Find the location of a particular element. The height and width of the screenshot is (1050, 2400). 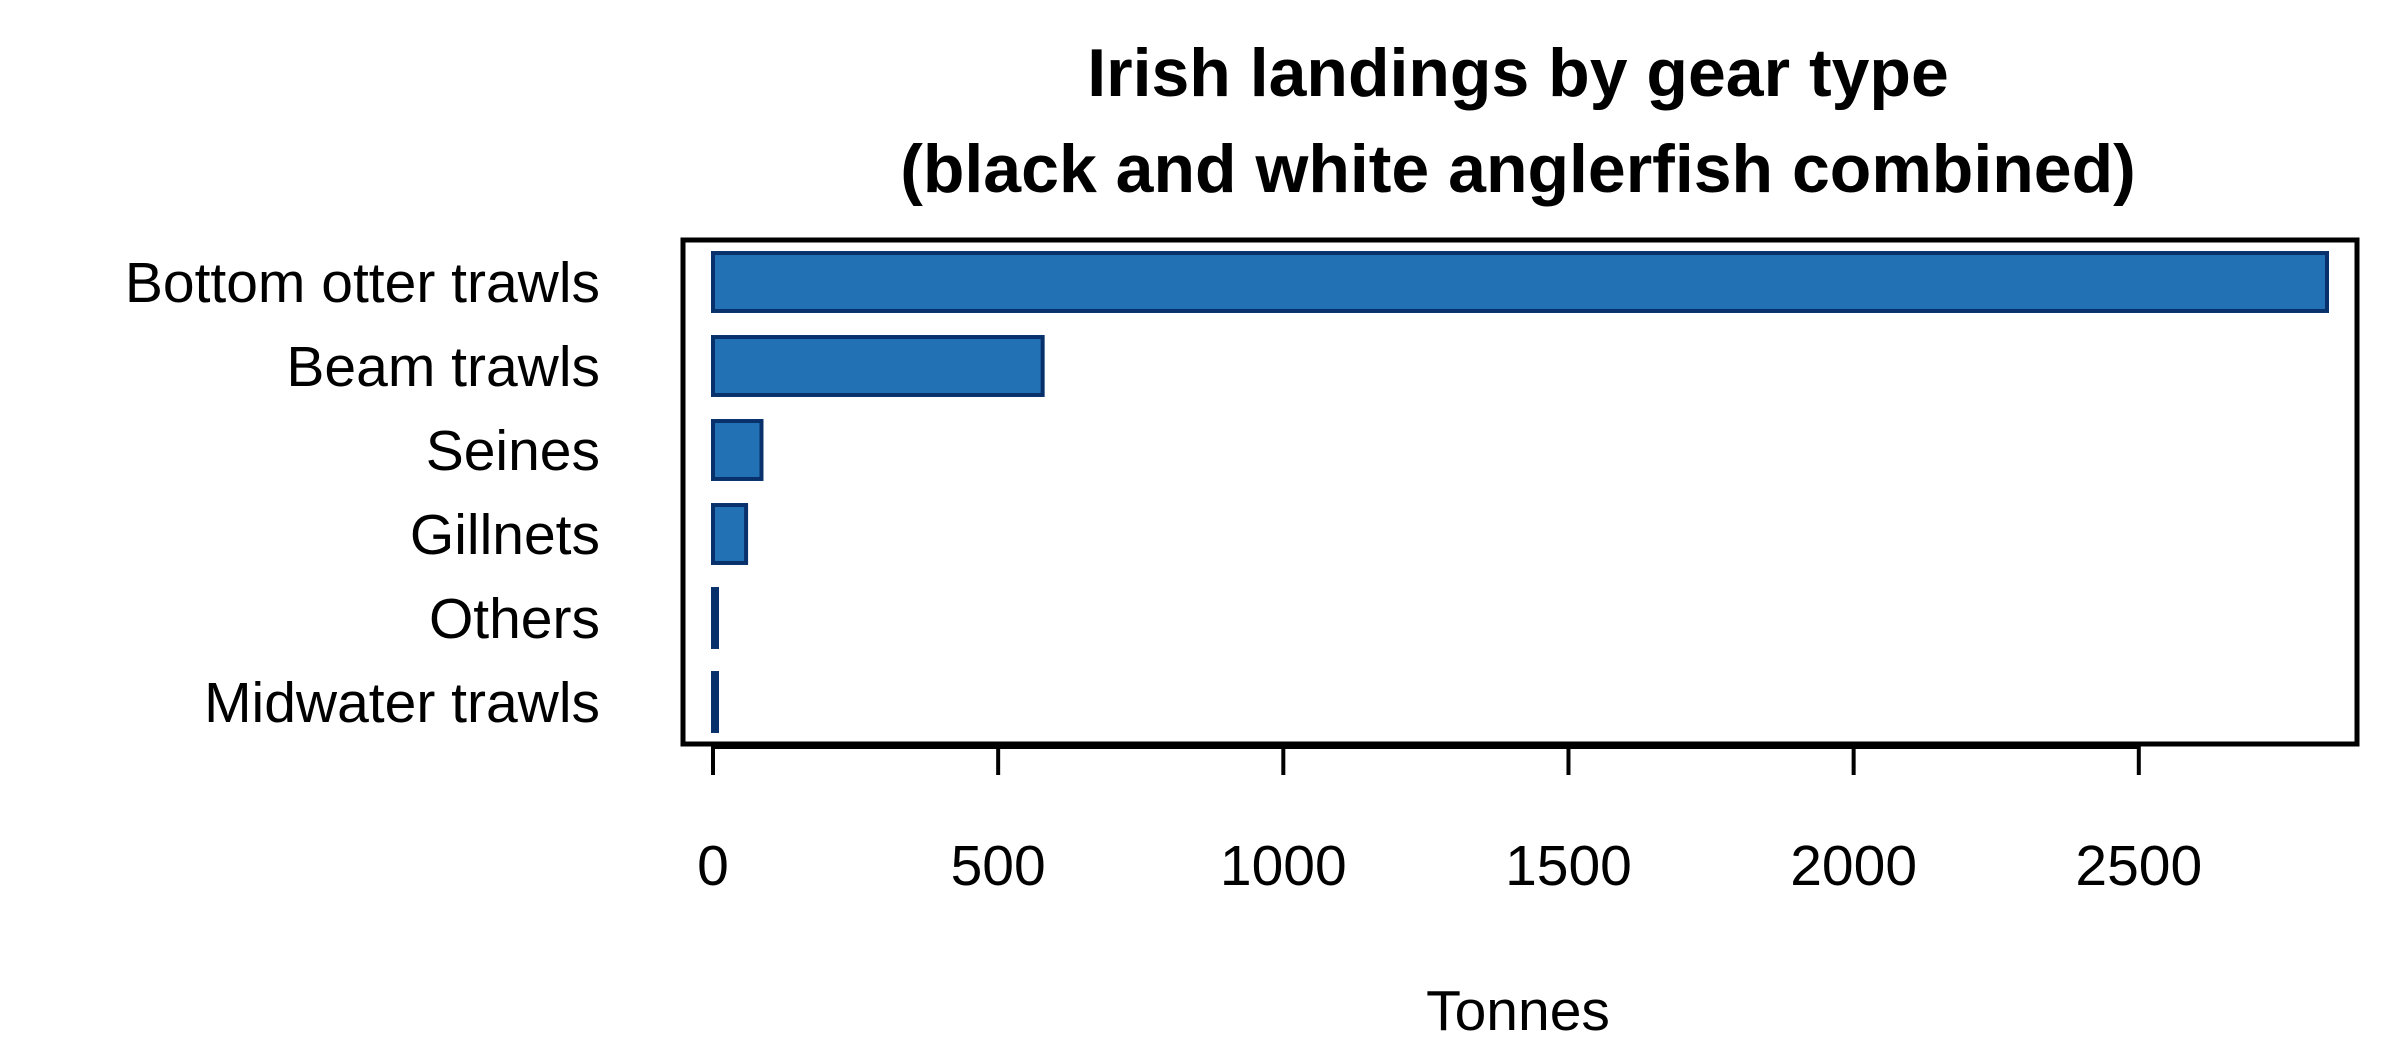

bar-beam-trawls is located at coordinates (878, 366).